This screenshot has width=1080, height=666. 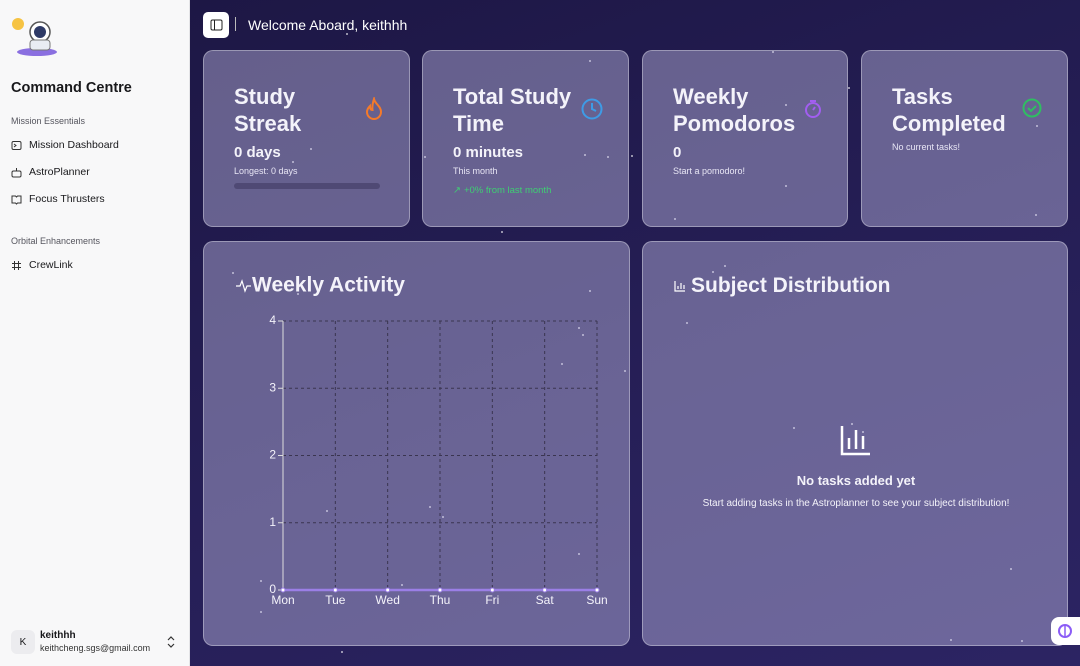 What do you see at coordinates (48, 121) in the screenshot?
I see `section-heading: Mission Essentials` at bounding box center [48, 121].